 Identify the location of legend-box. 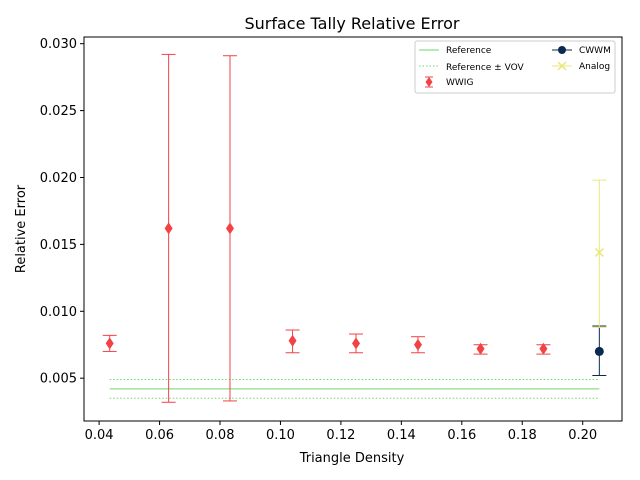
(515, 67).